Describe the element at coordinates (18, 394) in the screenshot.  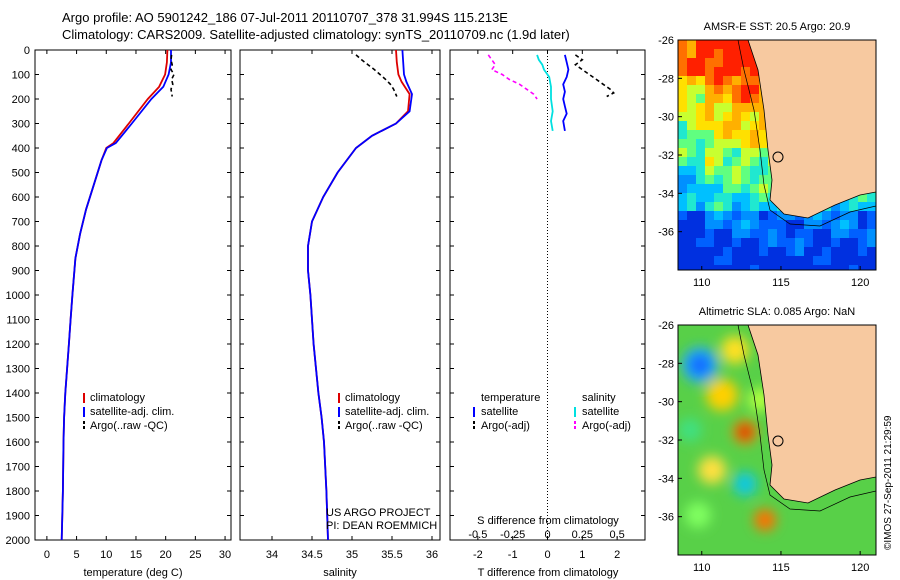
I see `ytick-label-temperature-14: 1400` at that location.